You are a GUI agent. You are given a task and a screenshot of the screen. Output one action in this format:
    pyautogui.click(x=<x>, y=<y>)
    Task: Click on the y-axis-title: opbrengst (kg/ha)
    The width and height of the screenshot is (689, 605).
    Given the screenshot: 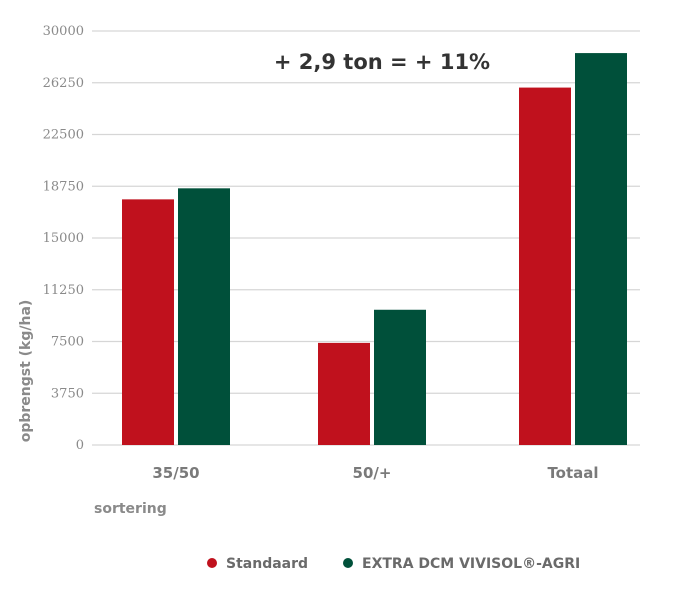 What is the action you would take?
    pyautogui.click(x=26, y=371)
    